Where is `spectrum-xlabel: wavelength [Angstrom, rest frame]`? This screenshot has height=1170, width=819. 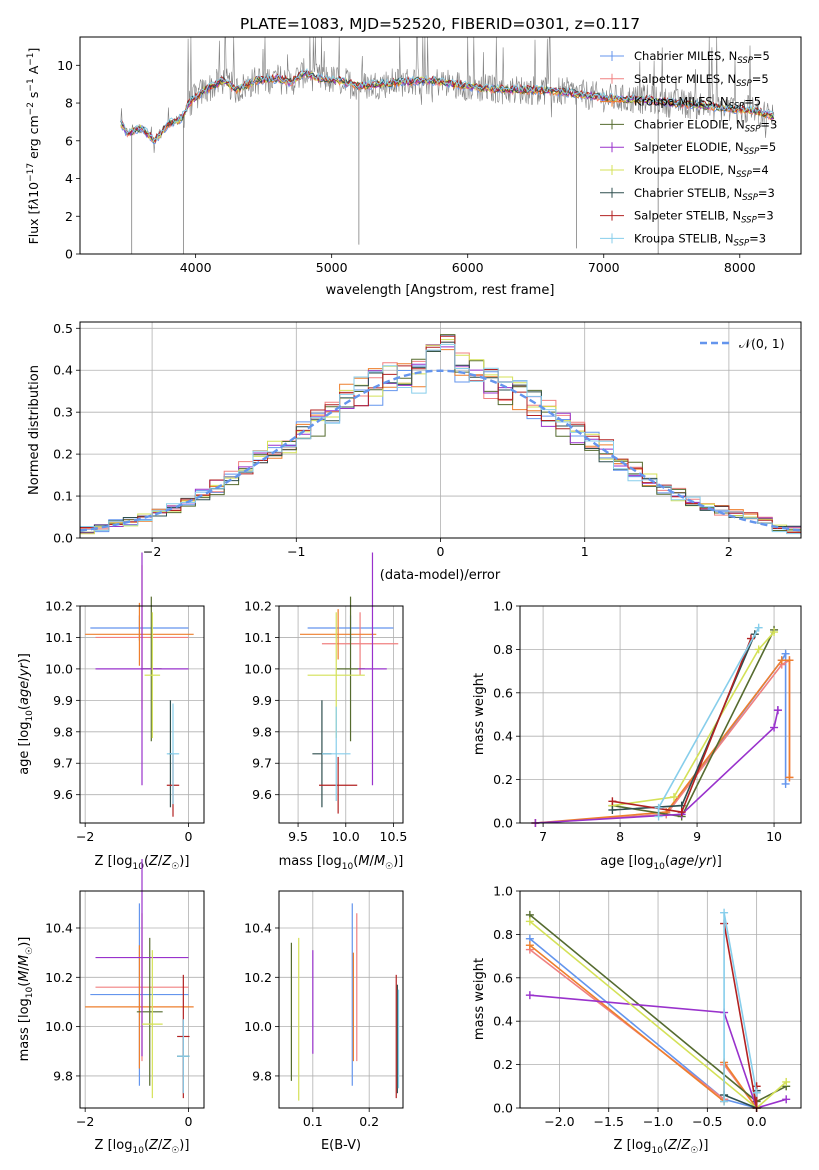
spectrum-xlabel: wavelength [Angstrom, rest frame] is located at coordinates (440, 290).